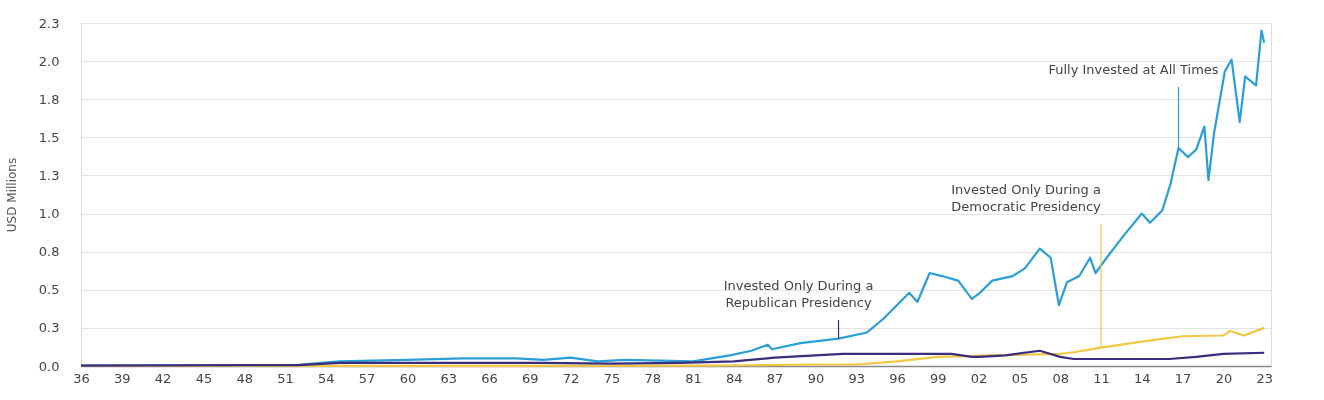  Describe the element at coordinates (938, 378) in the screenshot. I see `x-tick-label: 99` at that location.